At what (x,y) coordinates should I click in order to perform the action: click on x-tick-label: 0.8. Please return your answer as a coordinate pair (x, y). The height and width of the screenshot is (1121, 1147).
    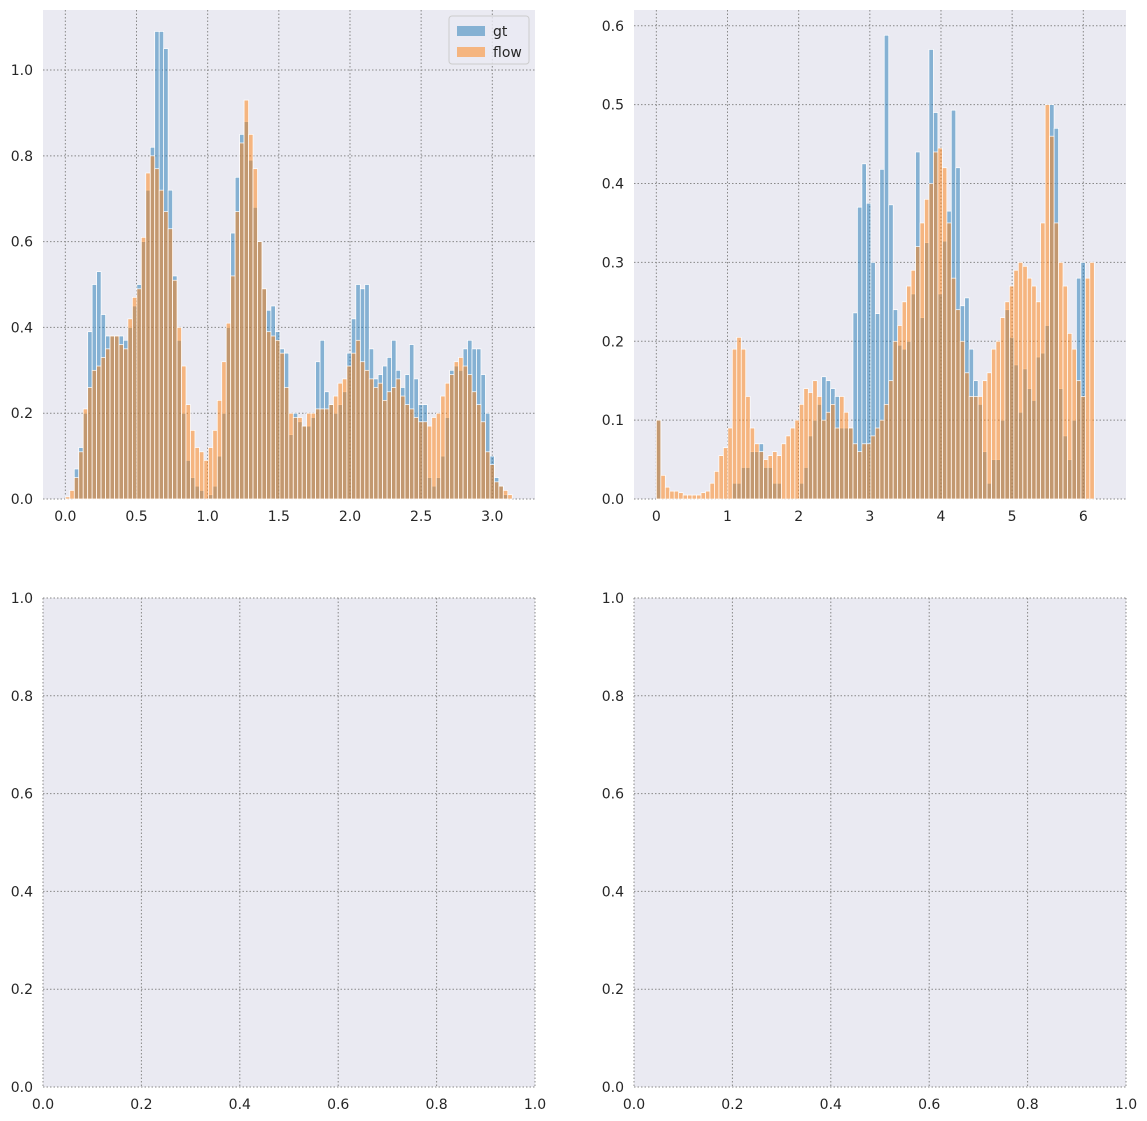
    Looking at the image, I should click on (1027, 1105).